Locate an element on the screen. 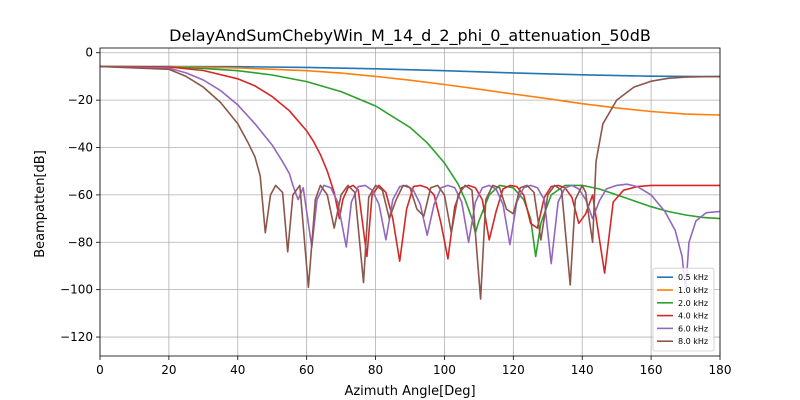  x-tick-label: 20 is located at coordinates (168, 370).